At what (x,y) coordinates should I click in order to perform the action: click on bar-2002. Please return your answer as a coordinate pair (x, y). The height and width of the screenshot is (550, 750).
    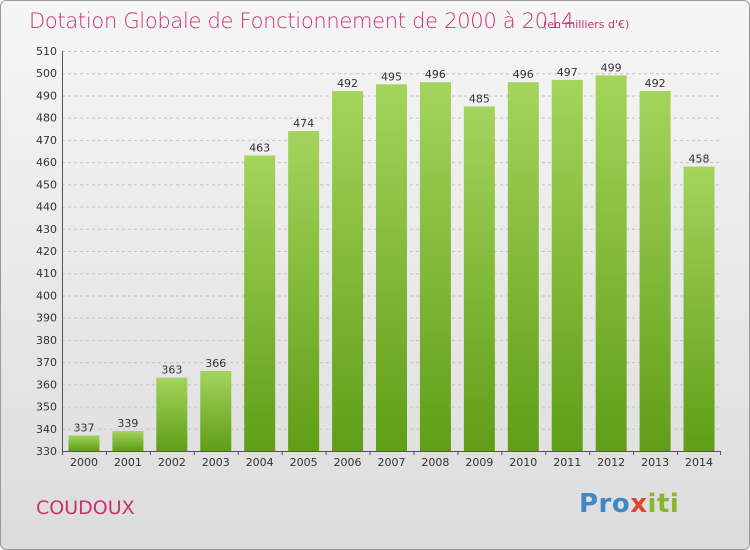
    Looking at the image, I should click on (172, 414).